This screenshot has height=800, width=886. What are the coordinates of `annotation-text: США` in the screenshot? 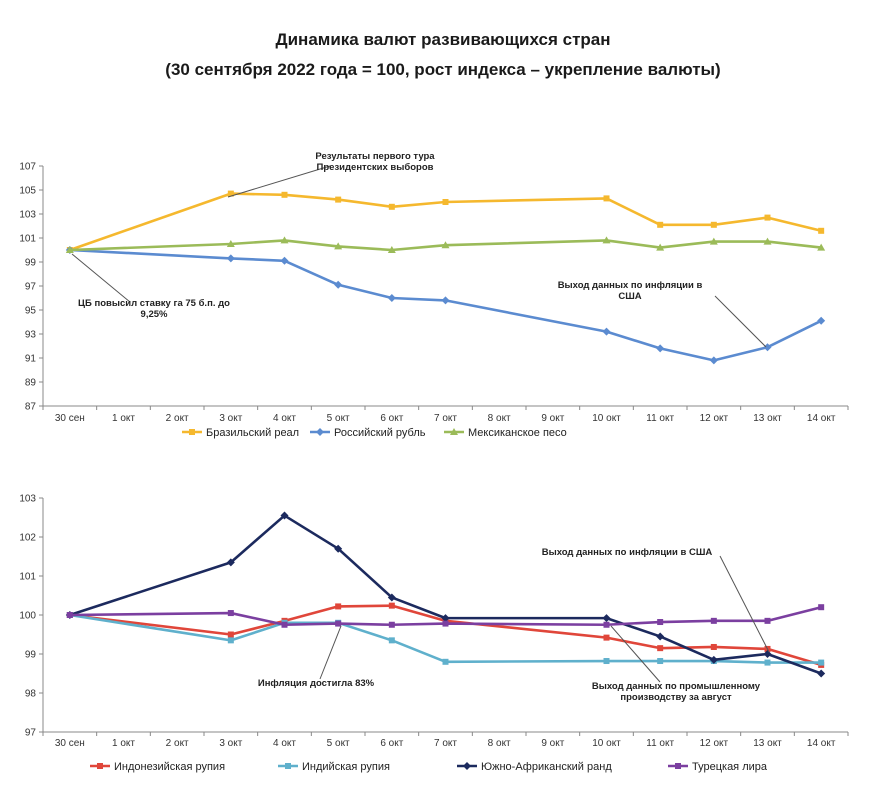 It's located at (629, 296).